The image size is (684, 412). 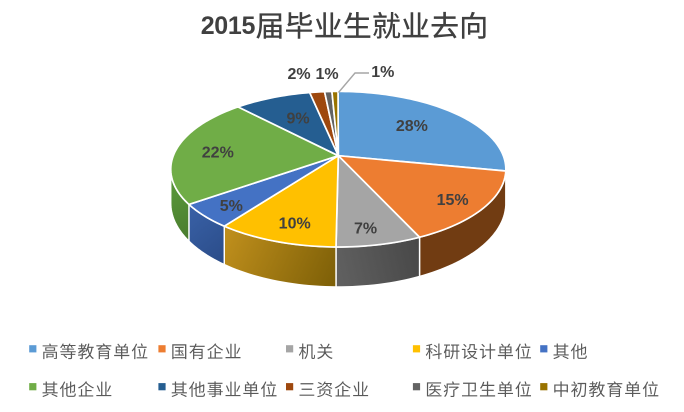 I want to click on svg-text: 22%, so click(x=218, y=152).